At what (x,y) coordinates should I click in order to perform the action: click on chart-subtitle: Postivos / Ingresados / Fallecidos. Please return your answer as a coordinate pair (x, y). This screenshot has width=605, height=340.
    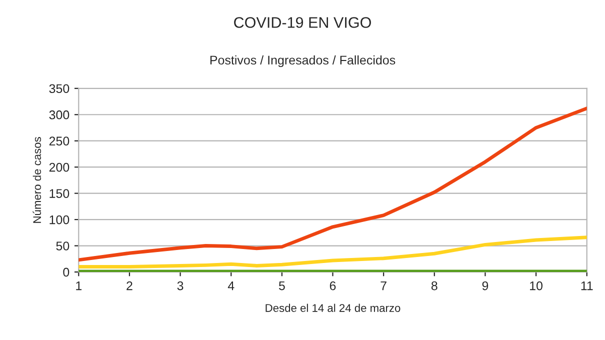
    Looking at the image, I should click on (303, 61).